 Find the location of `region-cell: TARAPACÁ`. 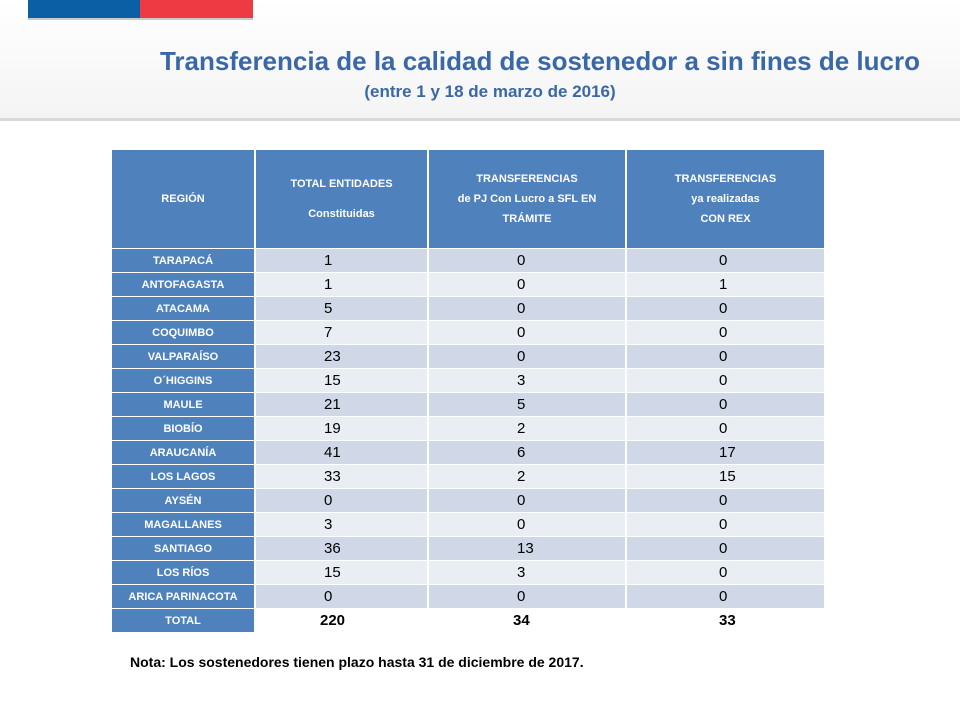

region-cell: TARAPACÁ is located at coordinates (184, 260).